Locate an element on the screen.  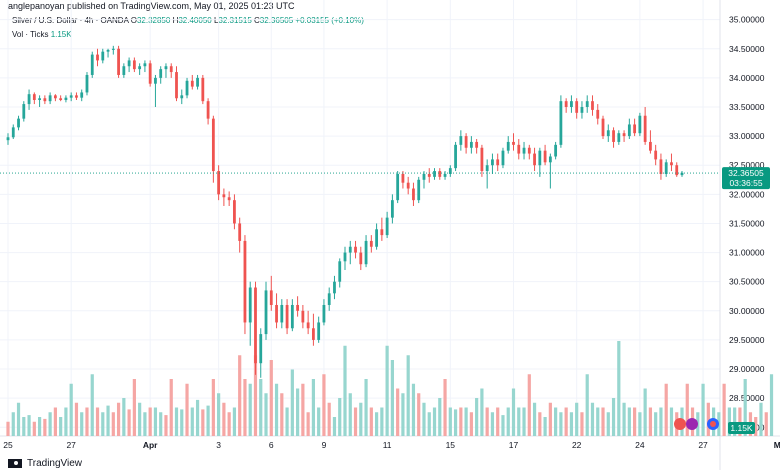
symbol-name: Silver / U.S. Dollar · 4h · OANDA is located at coordinates (70, 20).